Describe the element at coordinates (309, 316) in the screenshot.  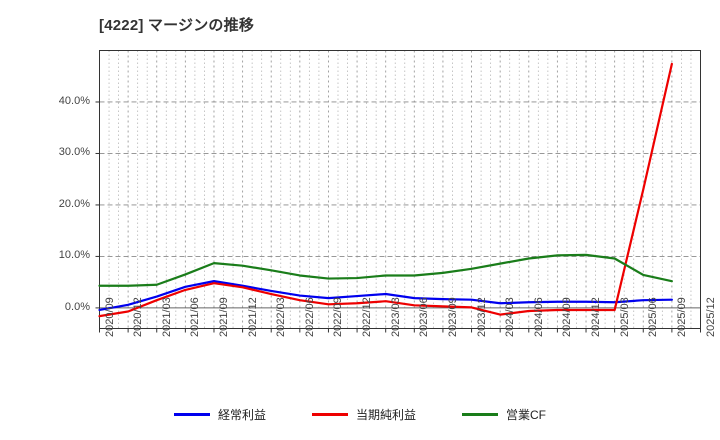
I see `x-axis-tick-label: 2022/06` at that location.